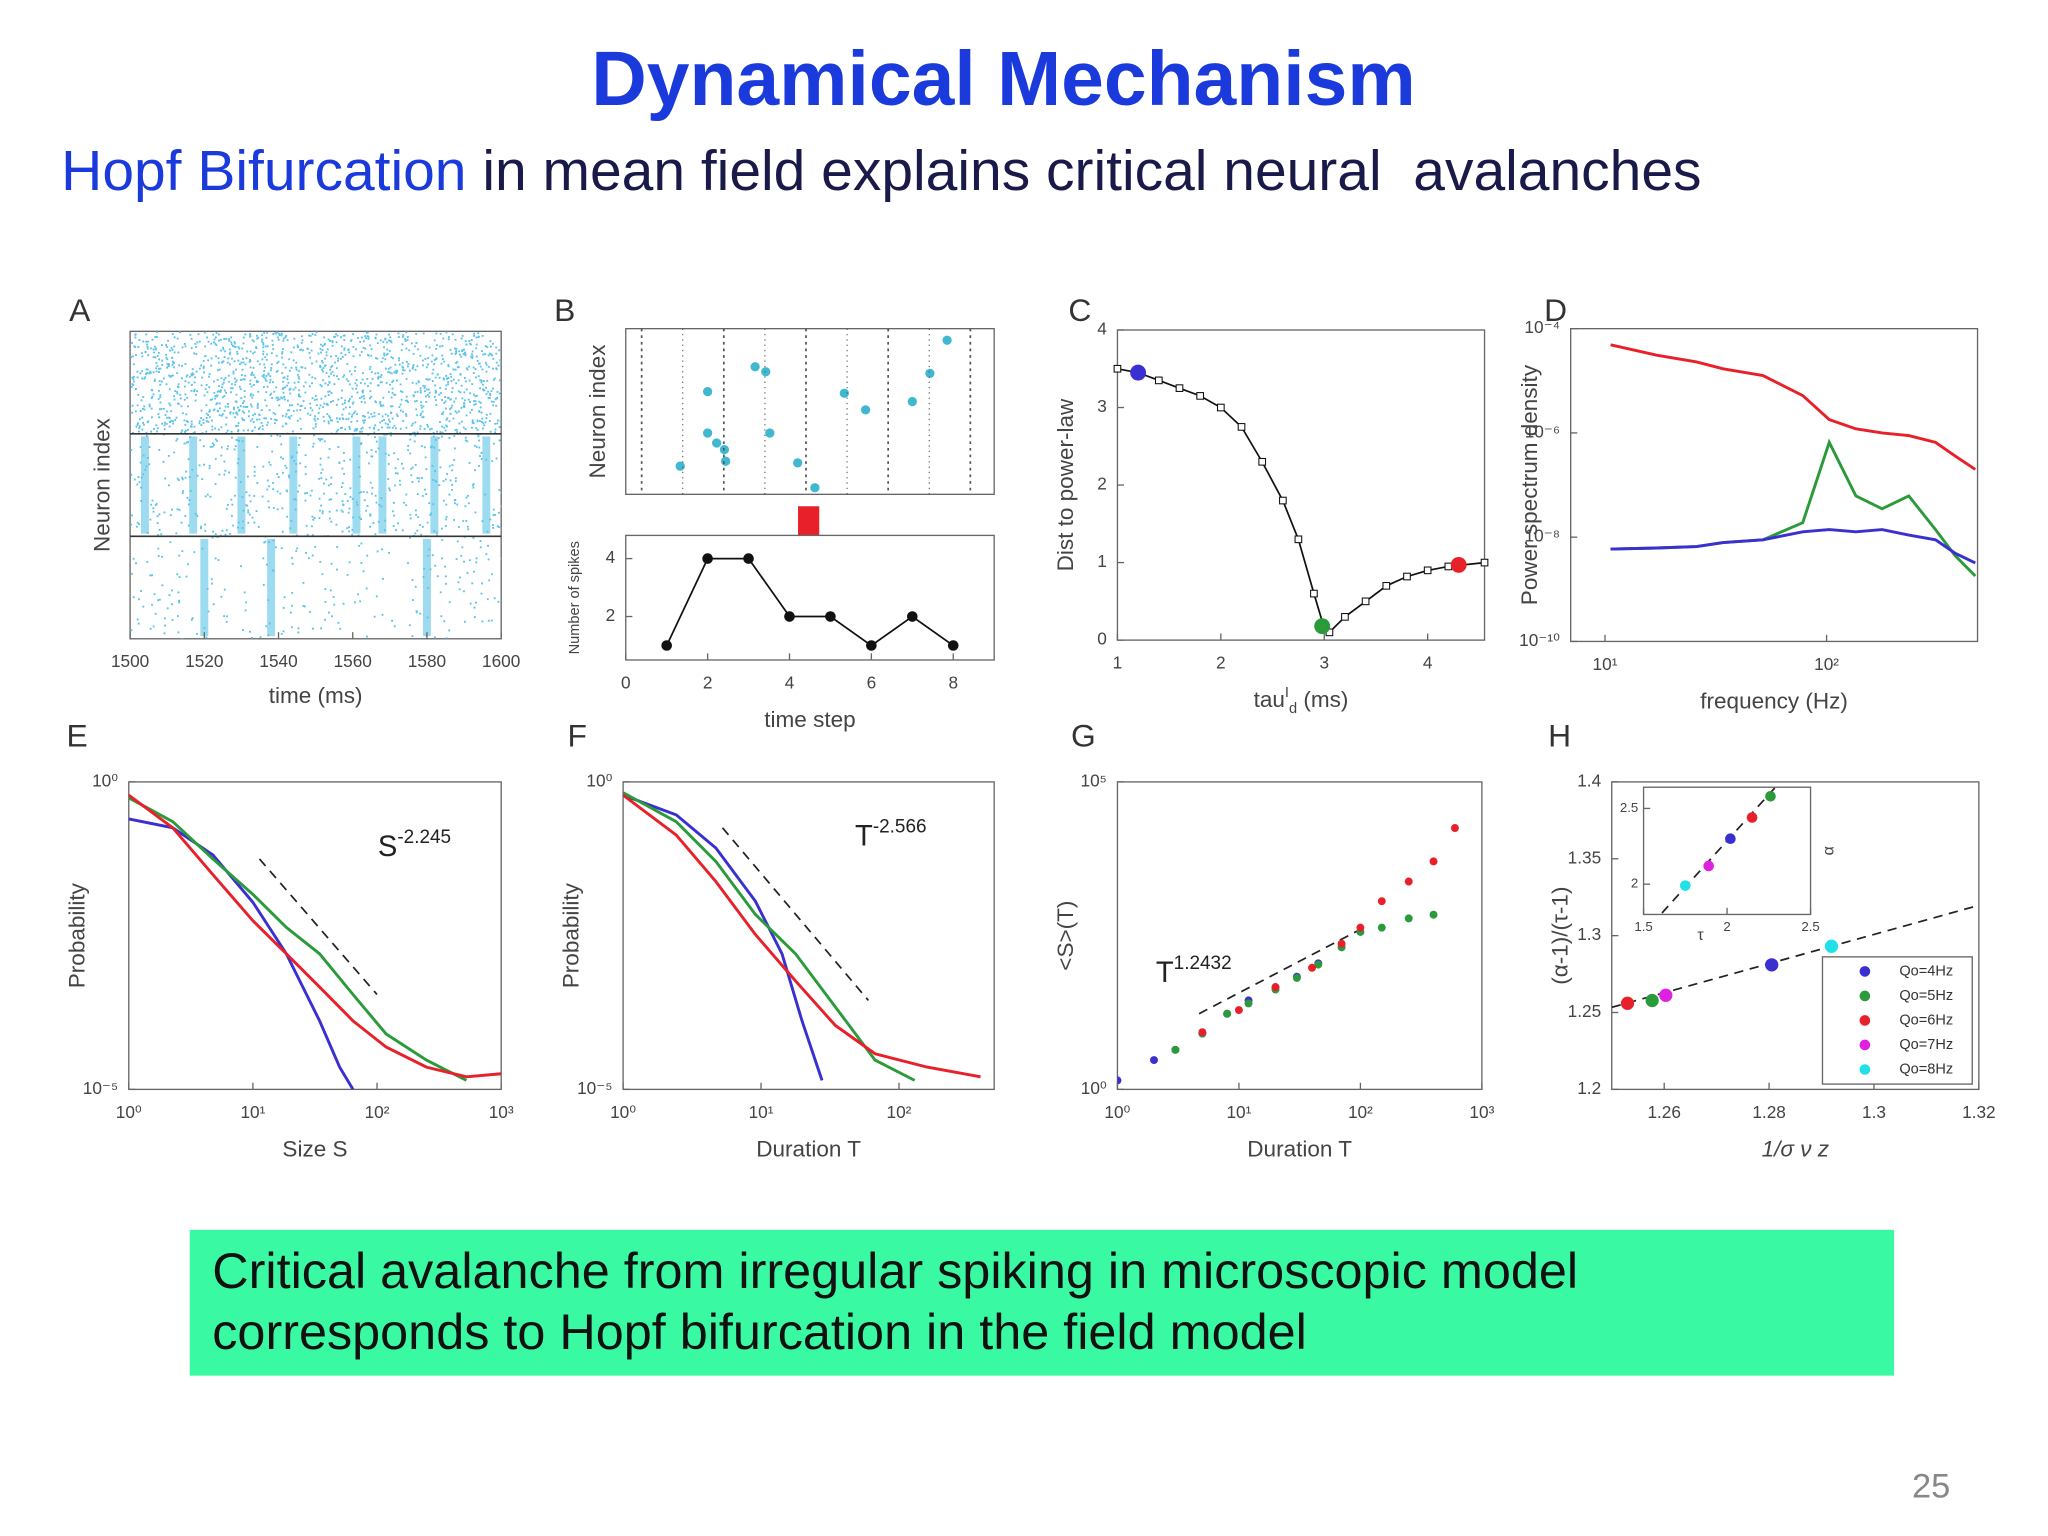 This screenshot has height=1536, width=2048. I want to click on x-axis-label: time step, so click(809, 719).